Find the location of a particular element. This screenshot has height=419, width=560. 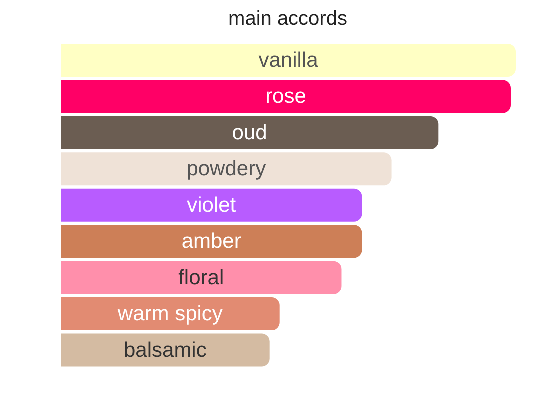

y-tick-label: powdery is located at coordinates (226, 169).